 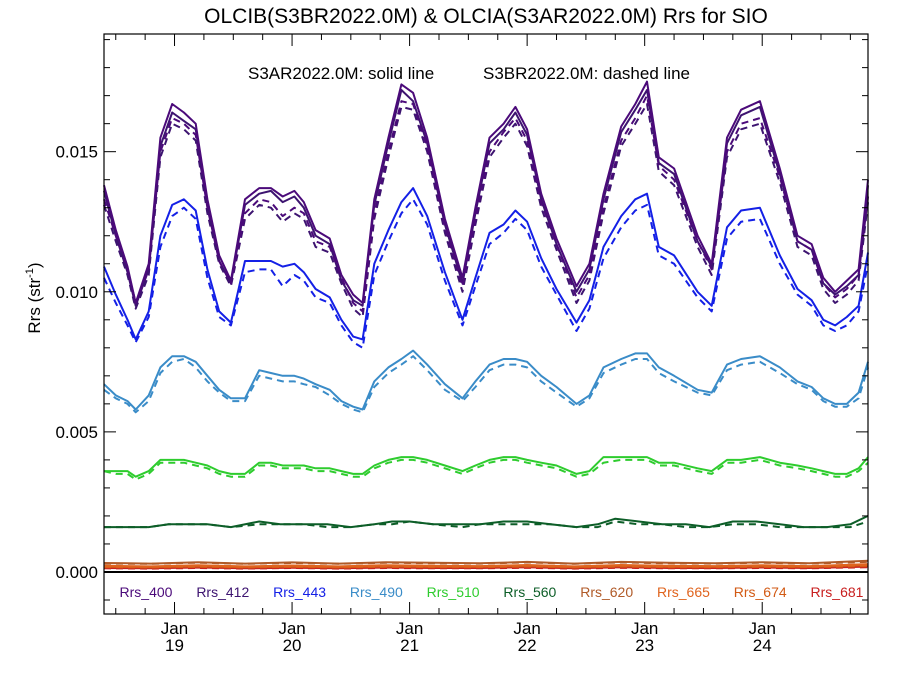 I want to click on legend-rrs-620: Rrs_620, so click(x=606, y=592).